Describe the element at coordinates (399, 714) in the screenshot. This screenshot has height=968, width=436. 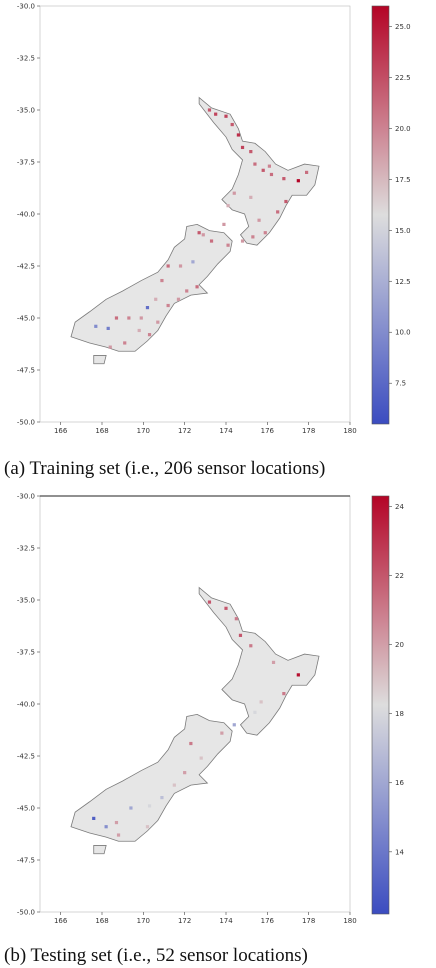
I see `colorbar-tick-label: 18` at that location.